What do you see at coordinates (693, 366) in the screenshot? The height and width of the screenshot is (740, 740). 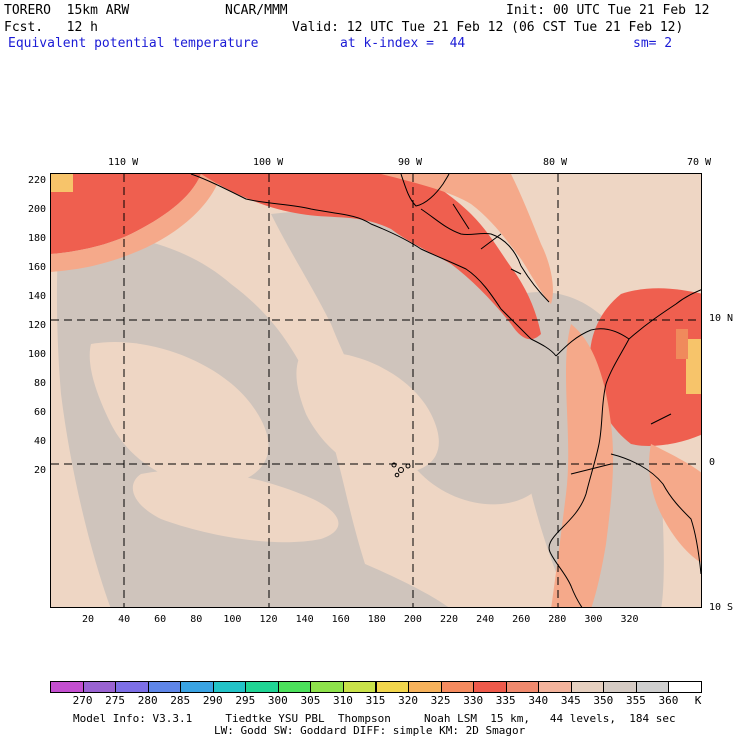 I see `peak-spot-east` at bounding box center [693, 366].